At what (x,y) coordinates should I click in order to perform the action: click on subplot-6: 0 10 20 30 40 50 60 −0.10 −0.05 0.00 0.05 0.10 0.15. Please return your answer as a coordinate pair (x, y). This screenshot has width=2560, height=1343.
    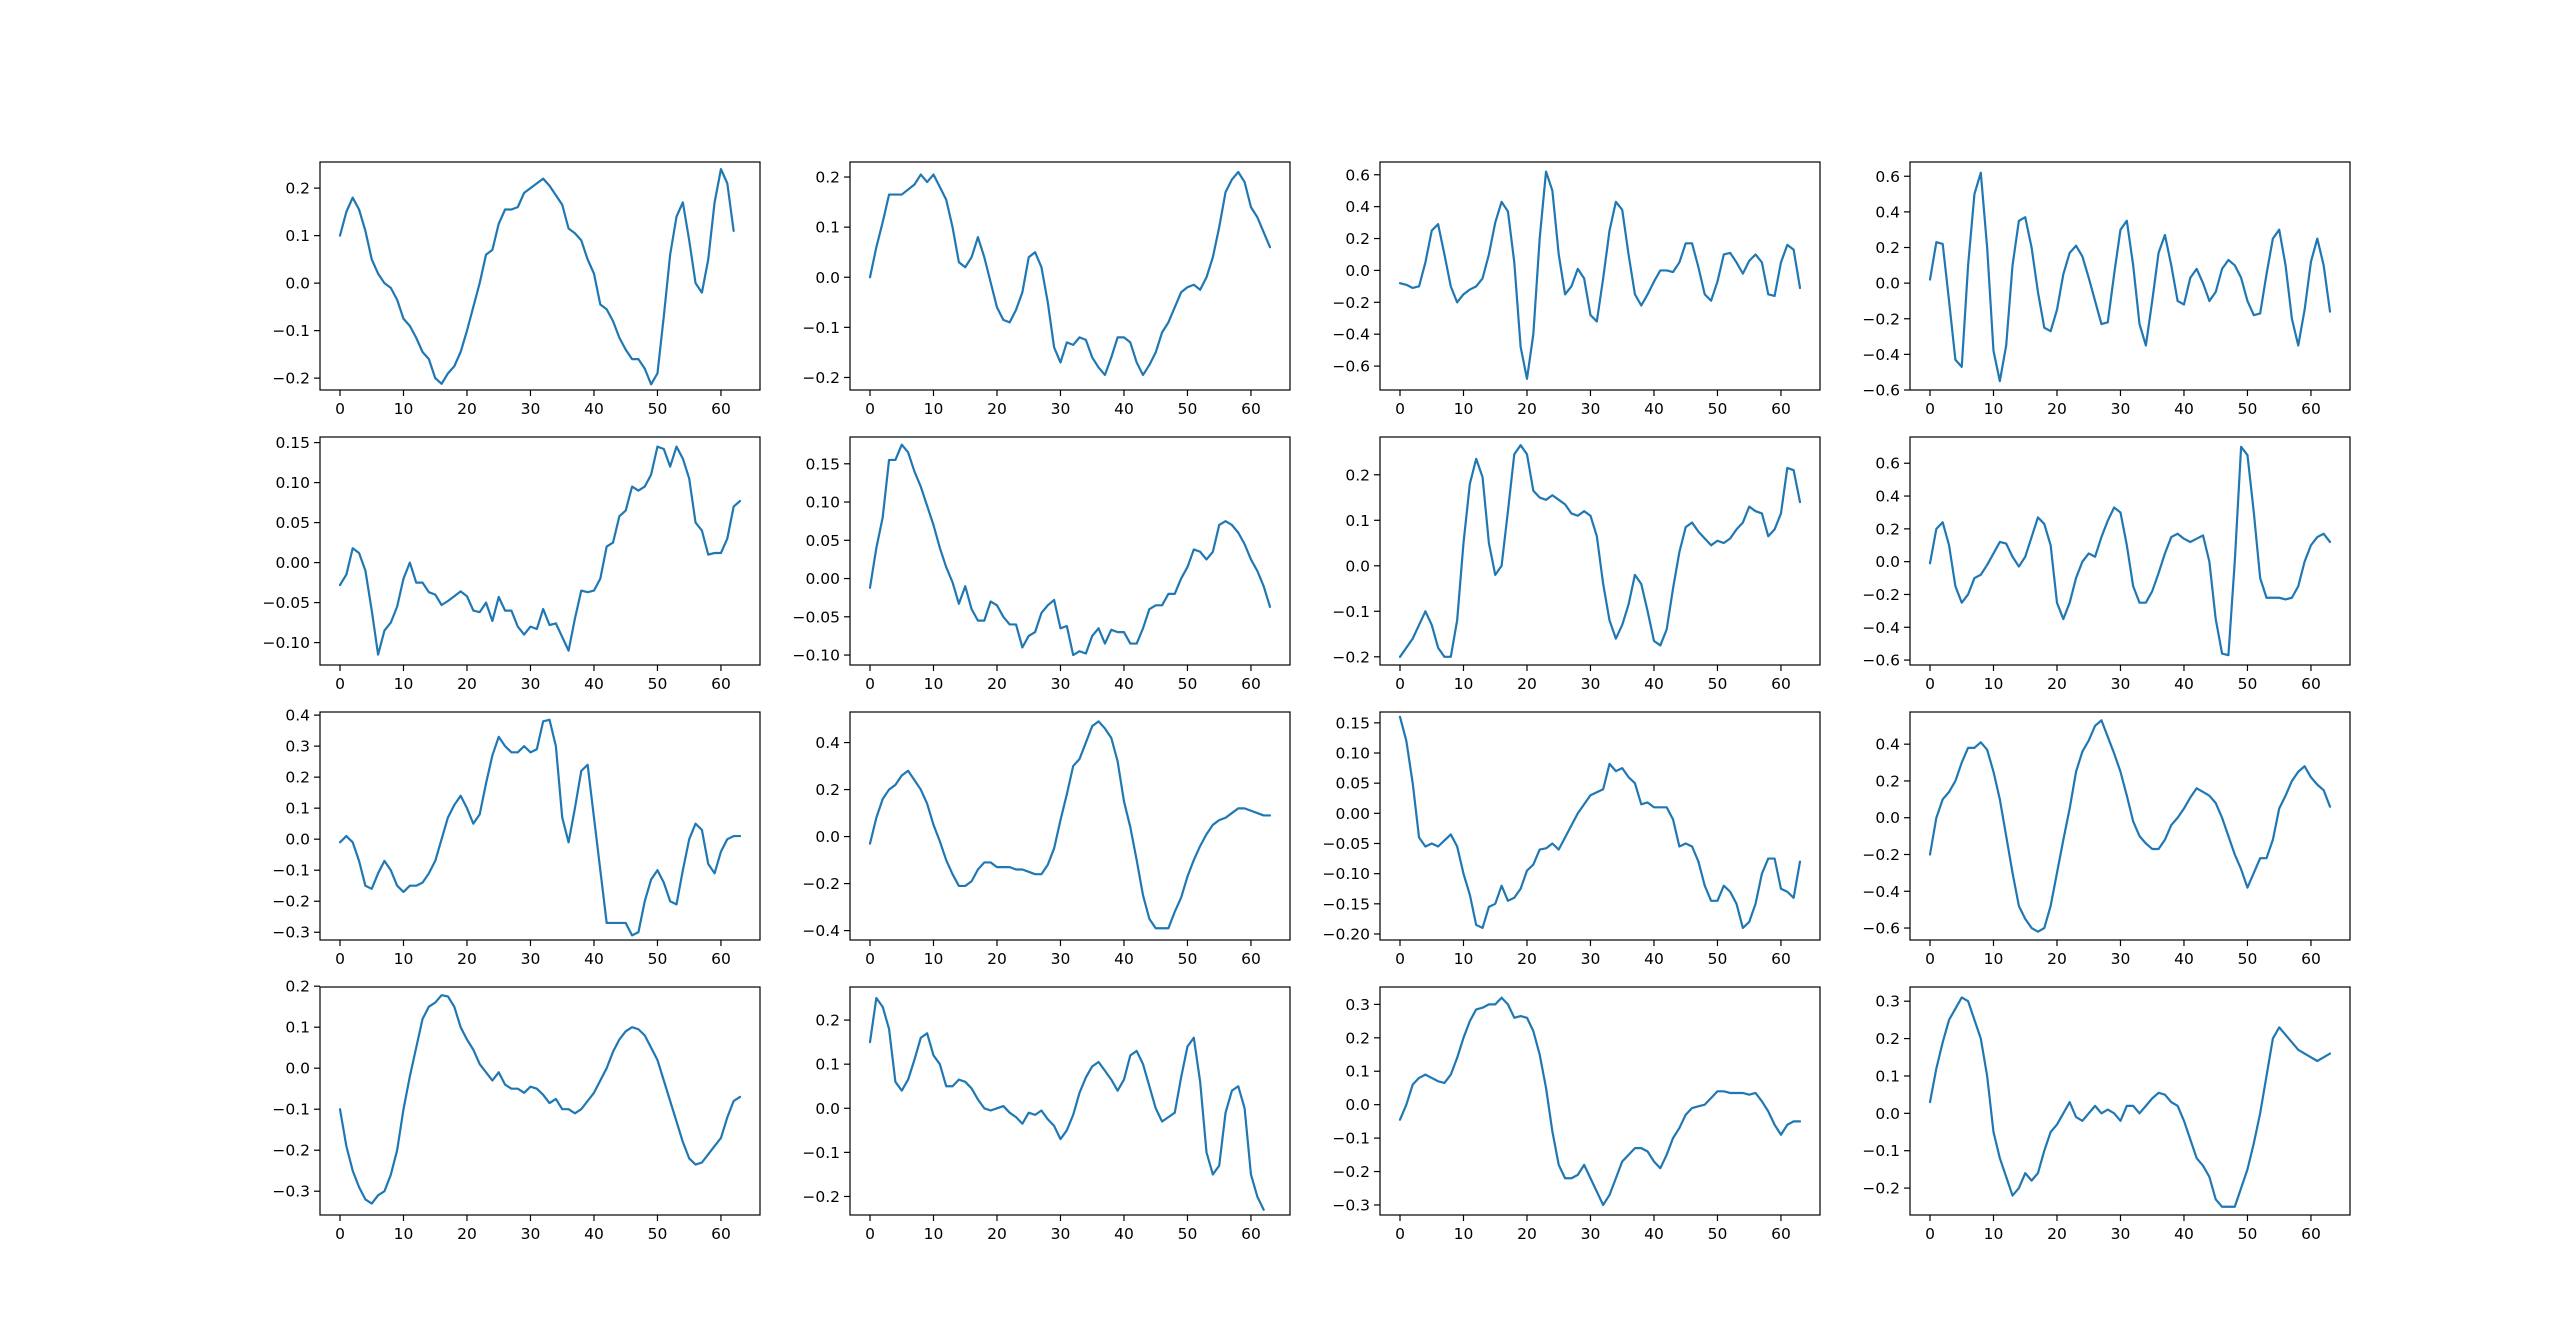
    Looking at the image, I should click on (1042, 564).